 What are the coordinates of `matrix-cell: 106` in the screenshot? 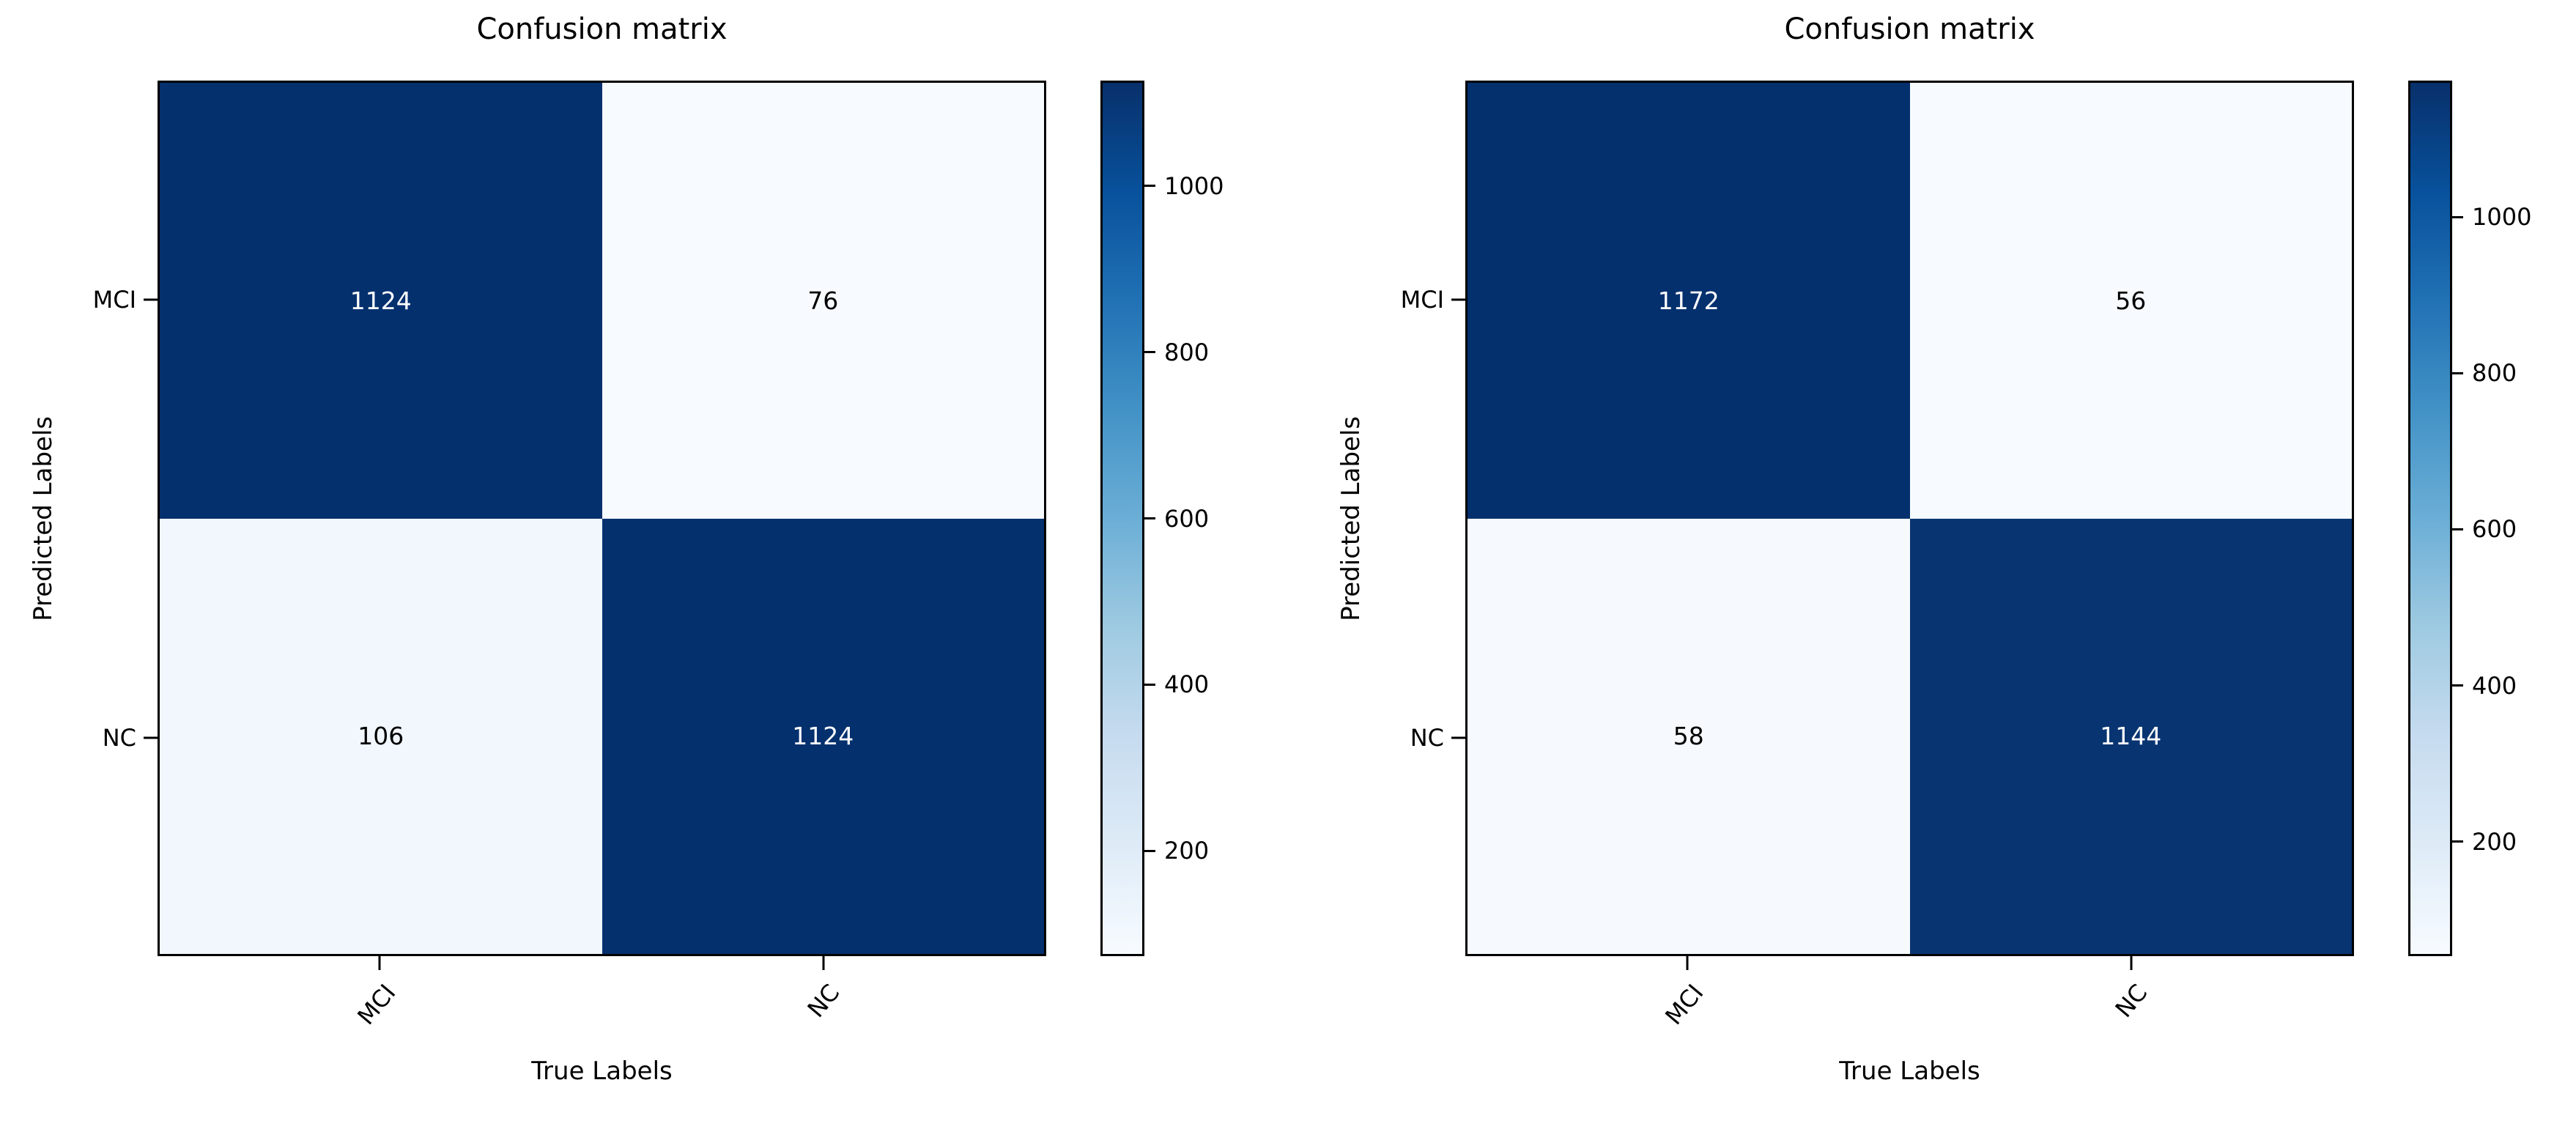 It's located at (381, 736).